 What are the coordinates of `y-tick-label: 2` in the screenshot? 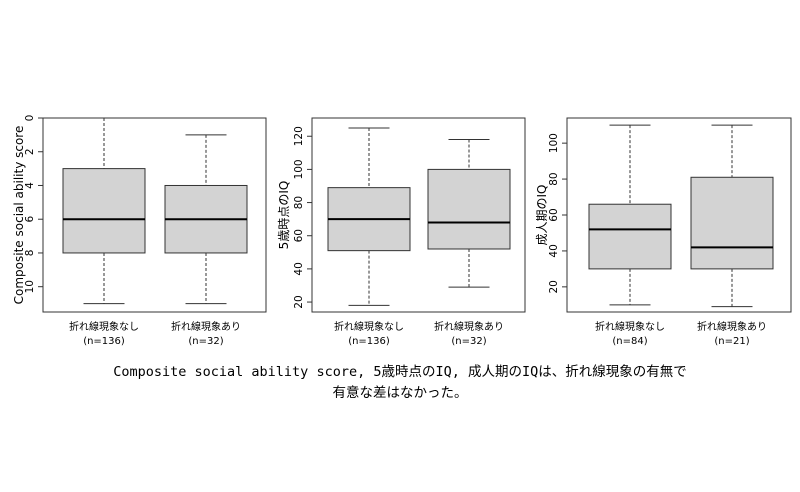 It's located at (30, 151).